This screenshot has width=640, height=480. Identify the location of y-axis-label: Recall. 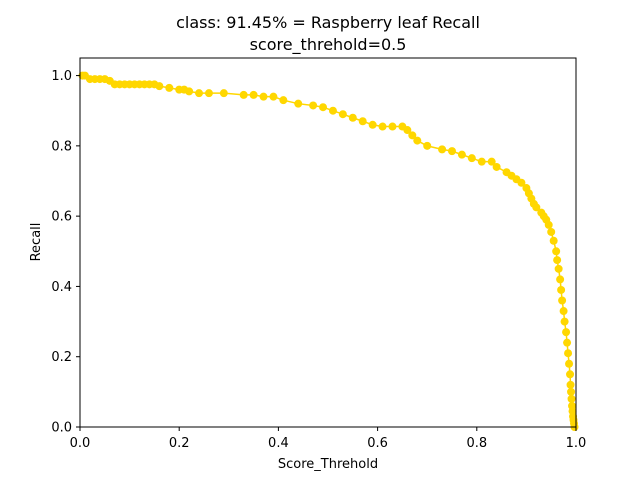
(36, 242).